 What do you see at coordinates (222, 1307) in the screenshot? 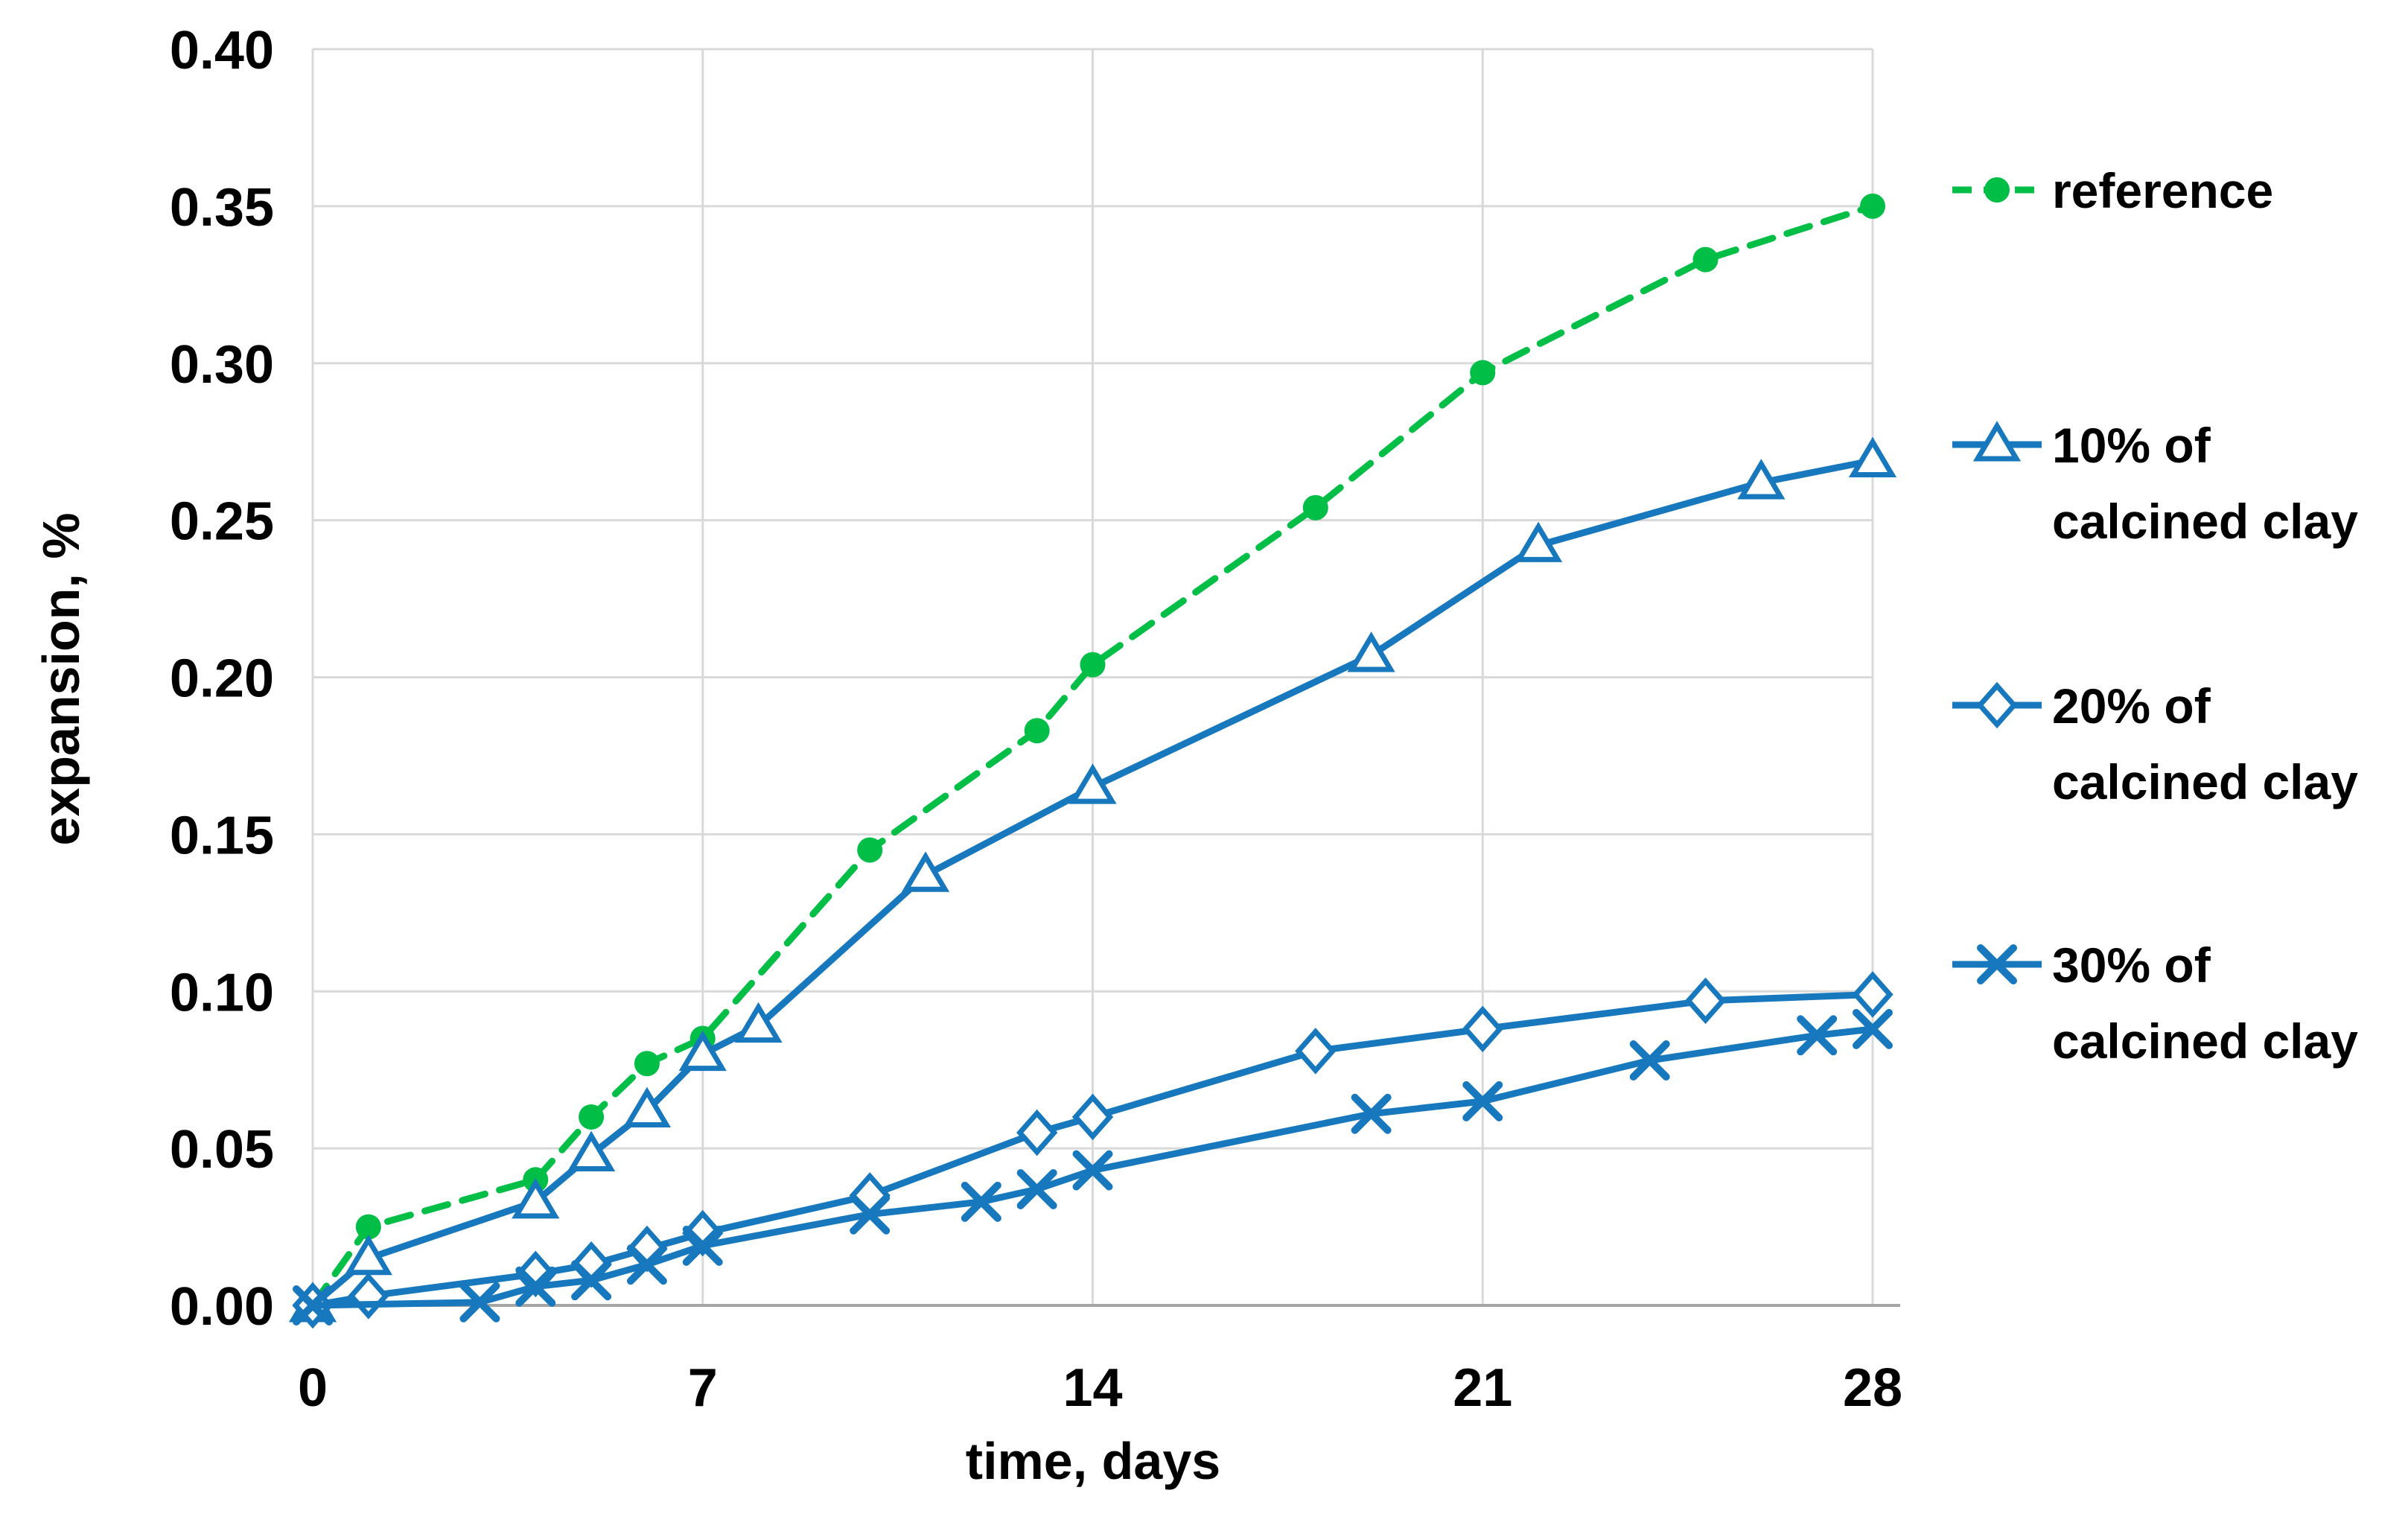
I see `y-tick-label: 0.00` at bounding box center [222, 1307].